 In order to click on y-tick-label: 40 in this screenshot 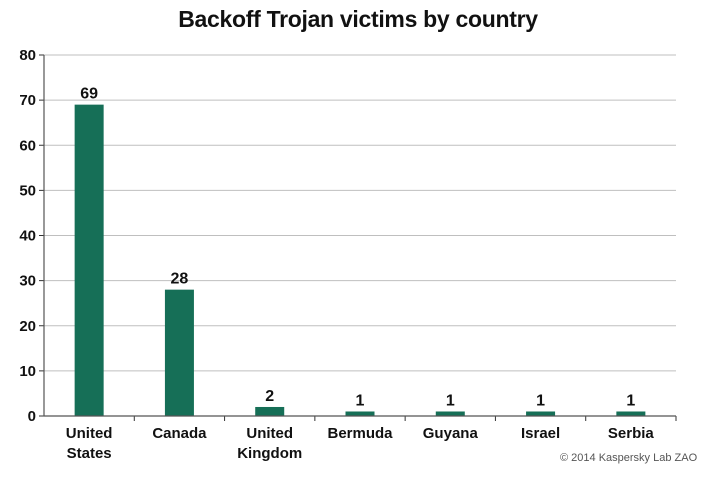, I will do `click(27, 236)`.